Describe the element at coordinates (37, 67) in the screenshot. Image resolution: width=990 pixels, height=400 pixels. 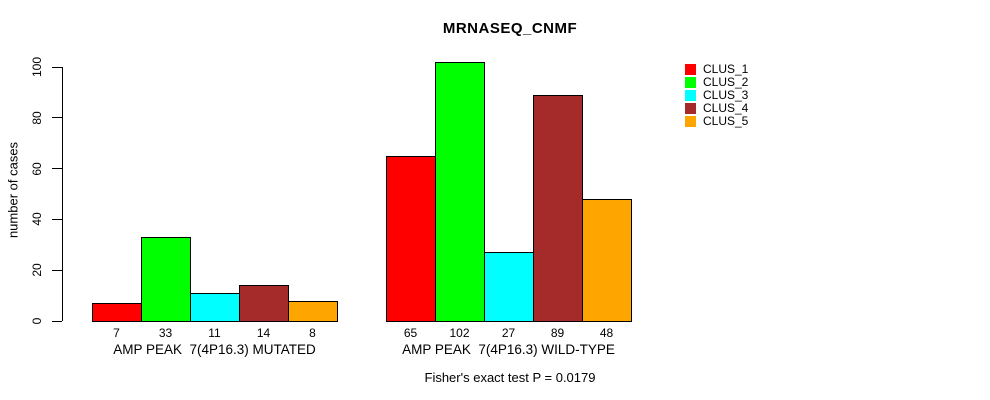
I see `y-tick-label: 100` at that location.